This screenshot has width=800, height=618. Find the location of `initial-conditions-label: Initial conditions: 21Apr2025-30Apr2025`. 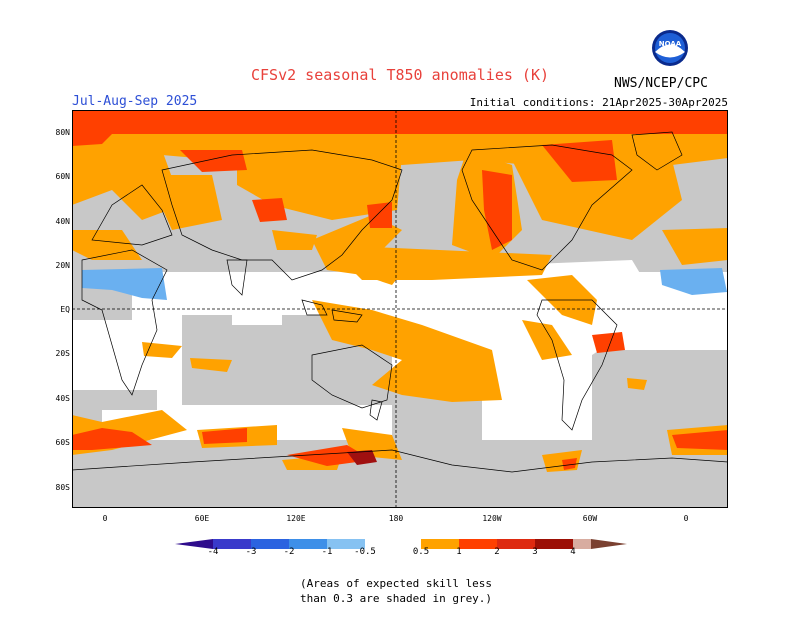

initial-conditions-label: Initial conditions: 21Apr2025-30Apr2025 is located at coordinates (598, 102).